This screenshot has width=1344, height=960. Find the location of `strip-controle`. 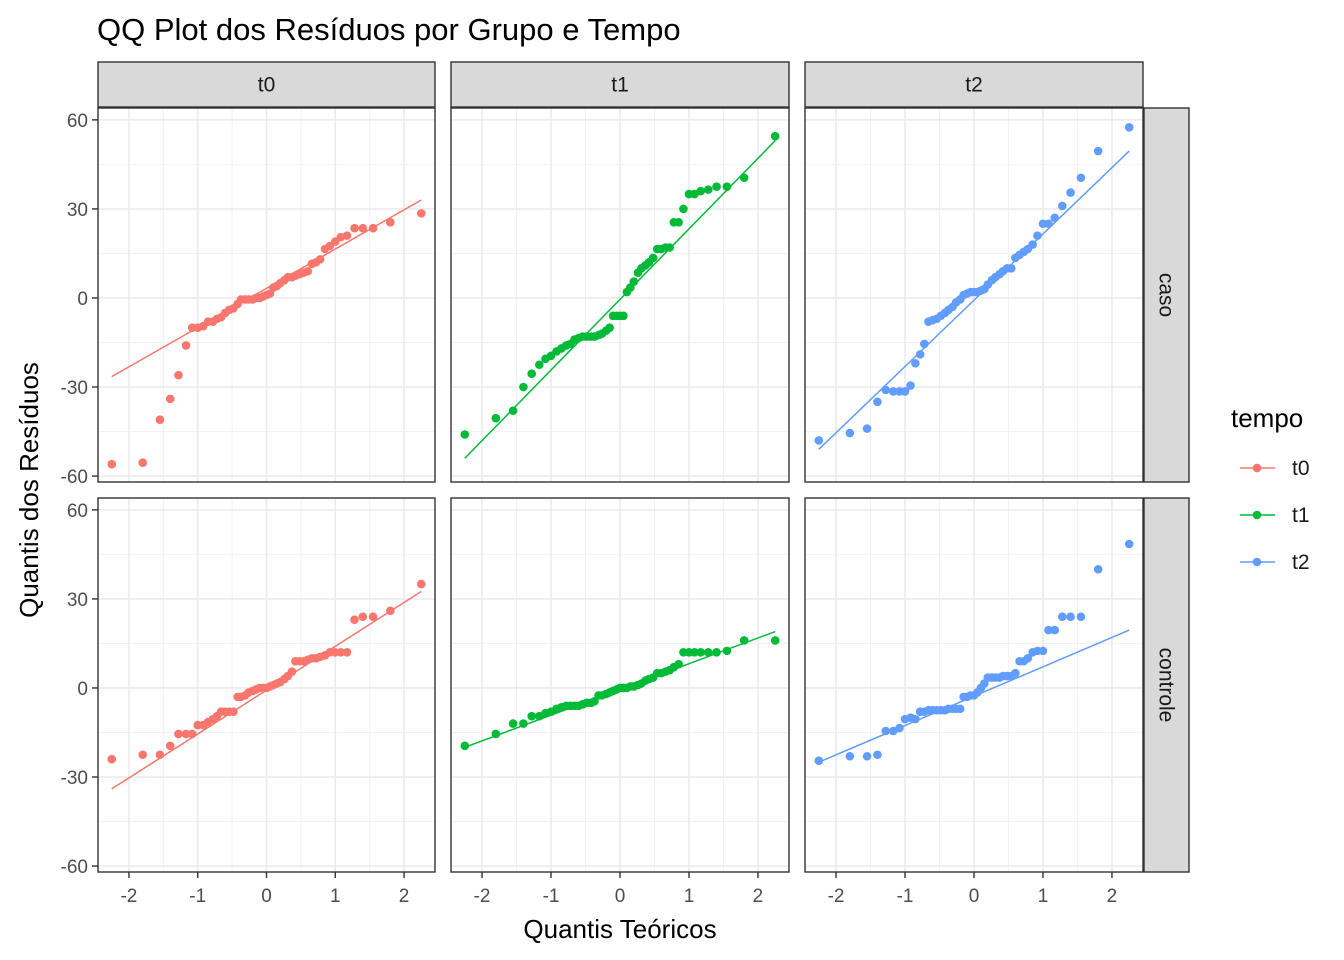

strip-controle is located at coordinates (1166, 685).